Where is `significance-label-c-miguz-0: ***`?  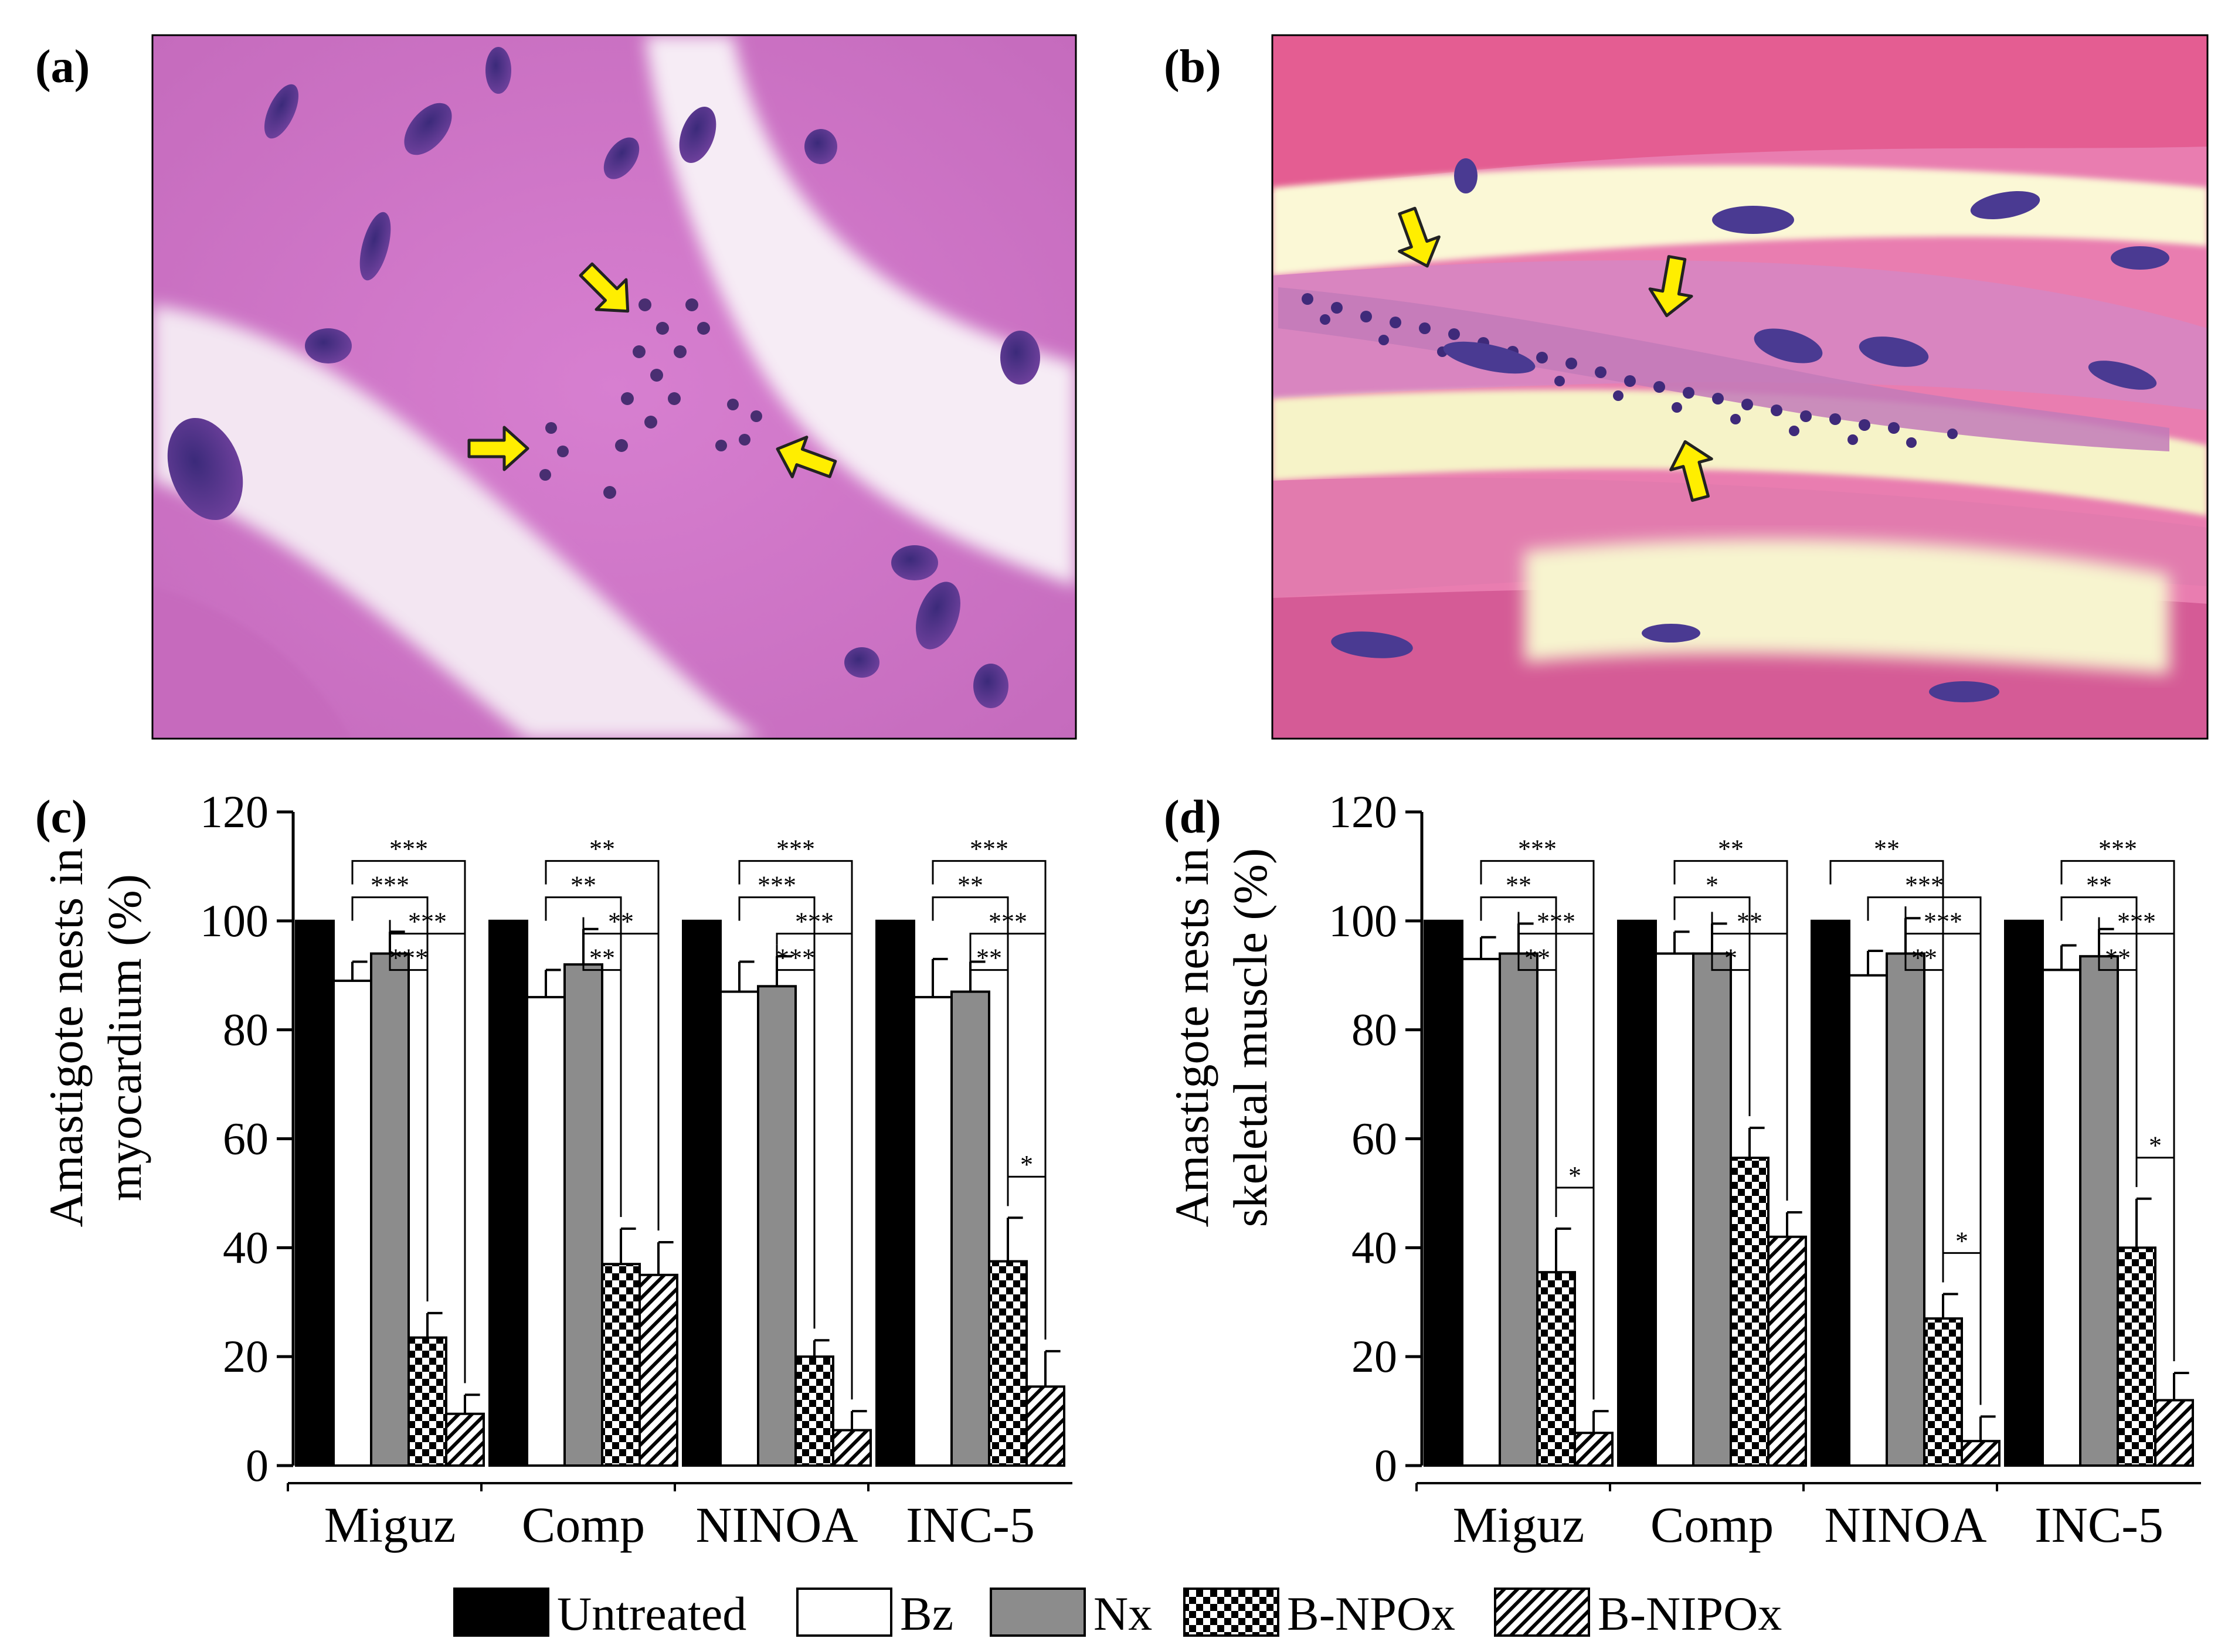
significance-label-c-miguz-0: *** is located at coordinates (409, 849).